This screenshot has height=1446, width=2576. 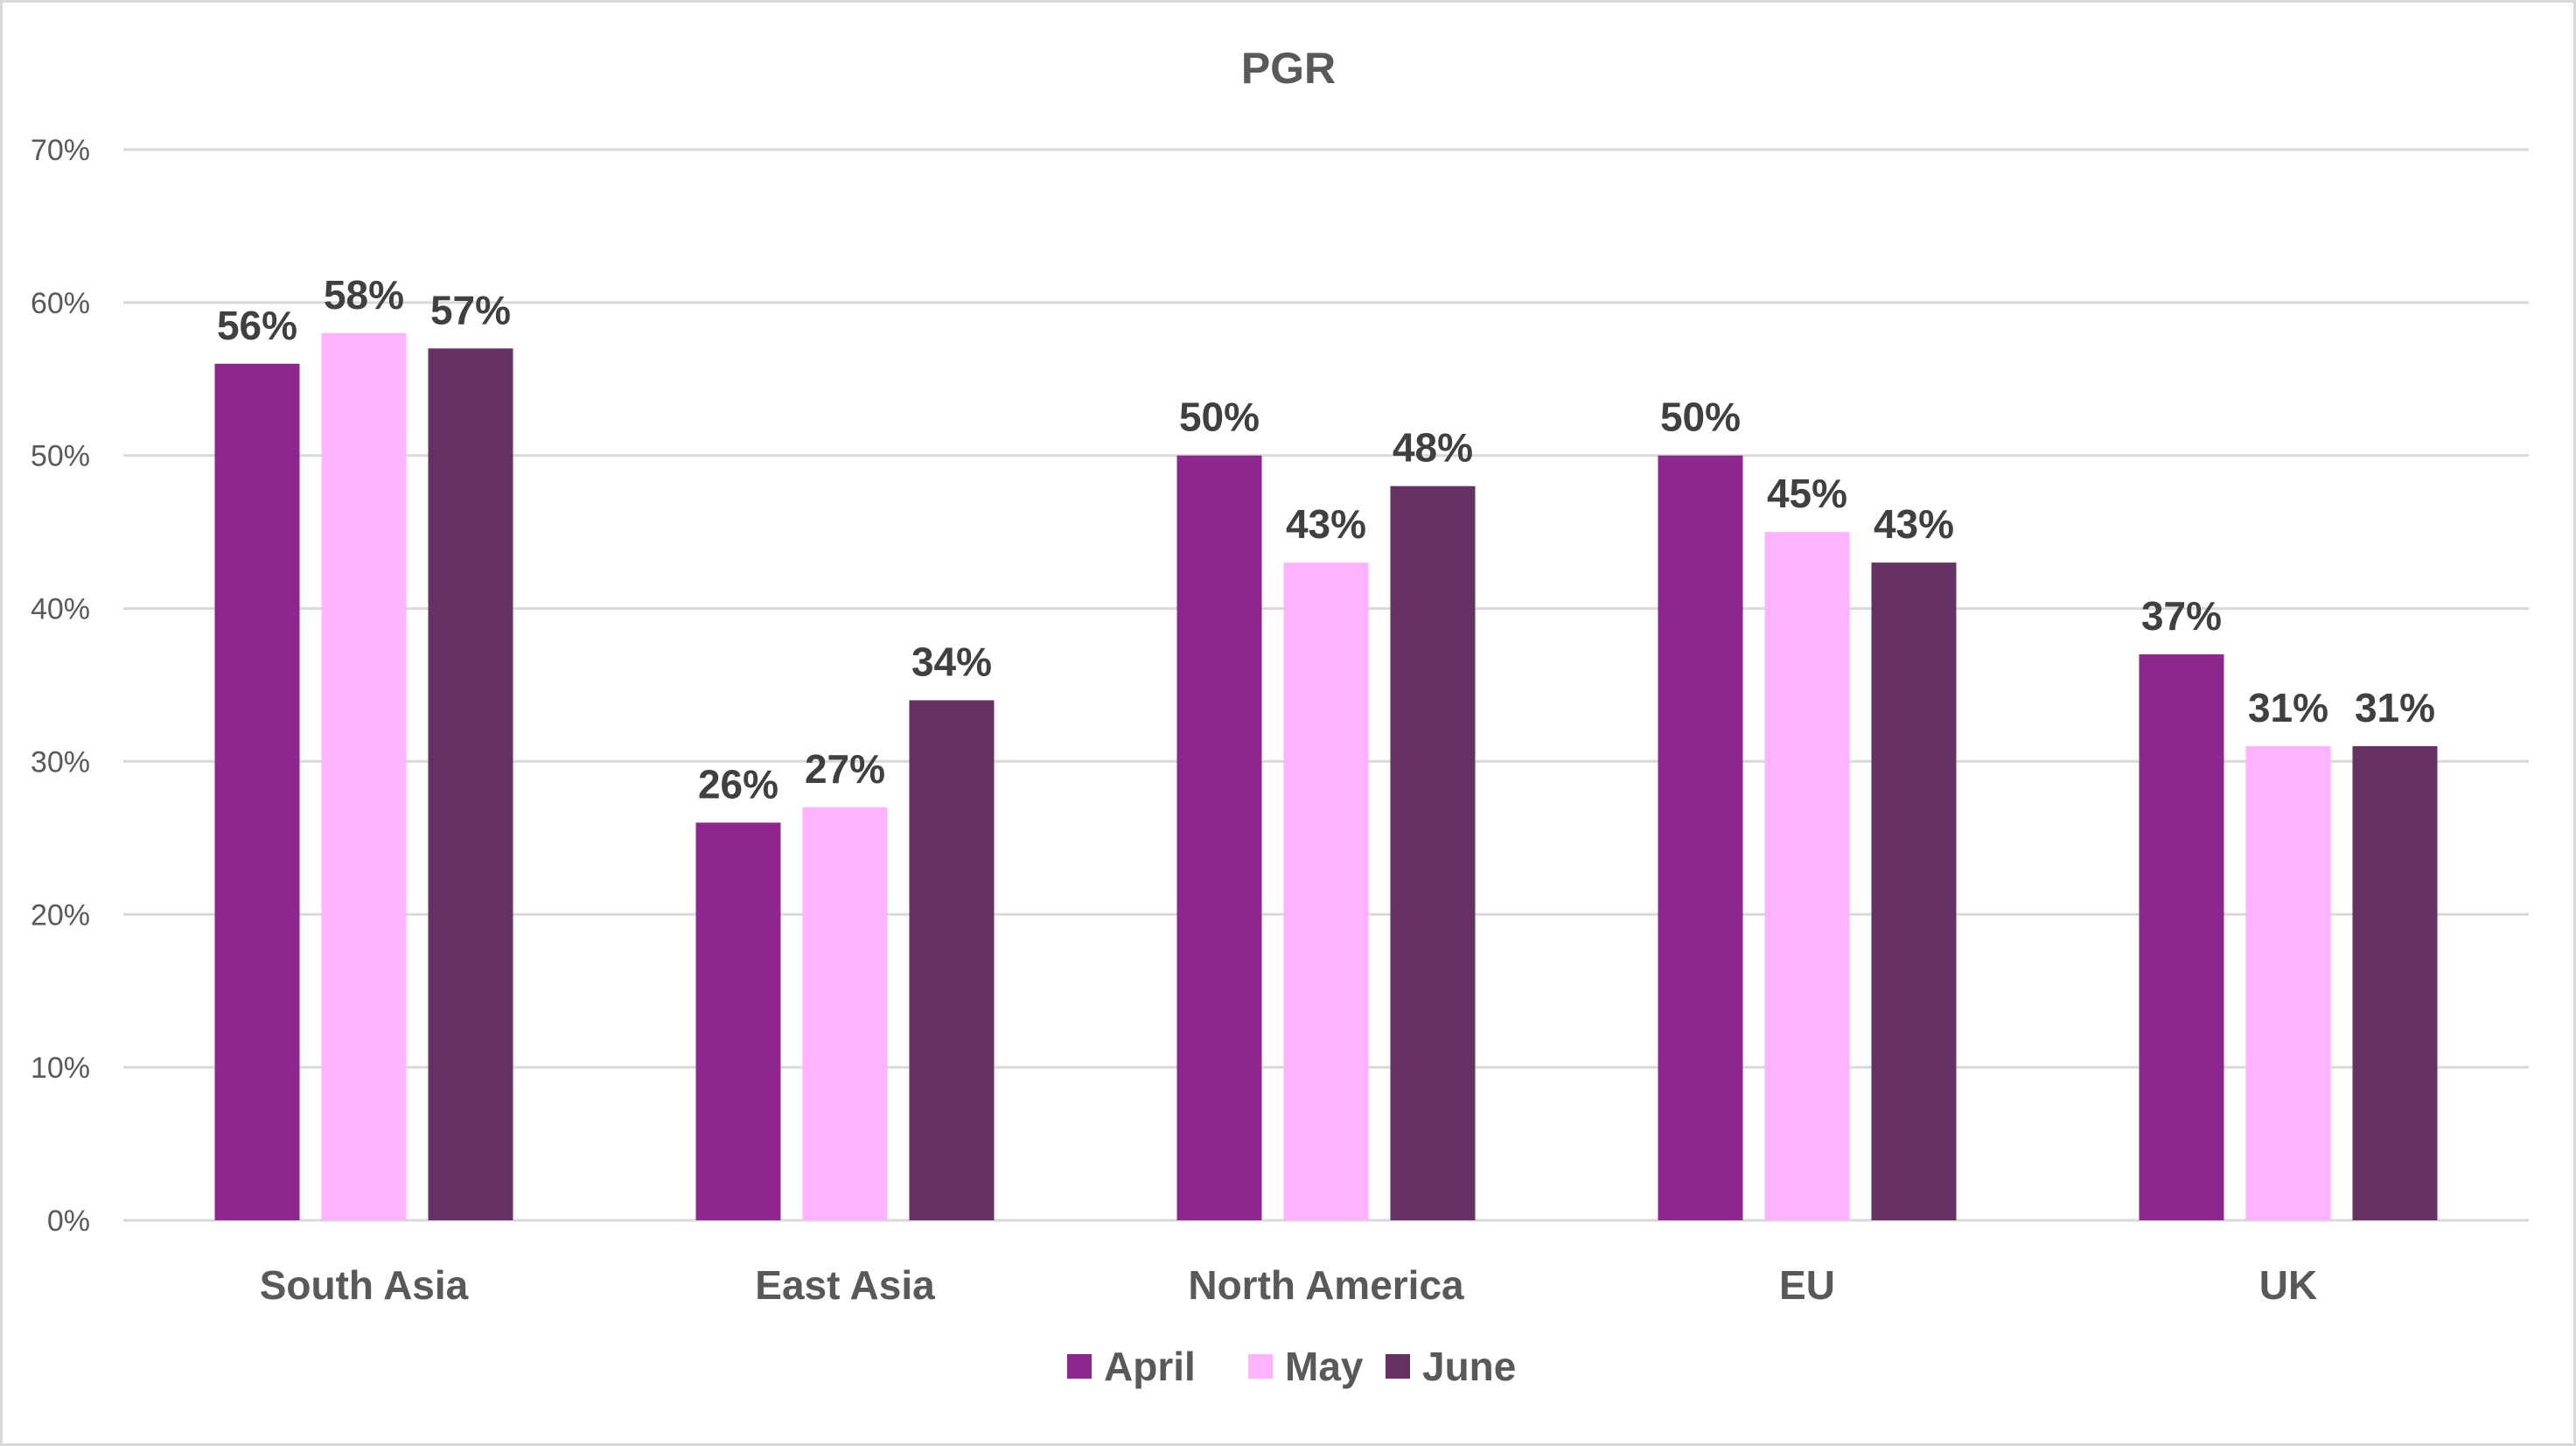 I want to click on data-label: 56%, so click(x=257, y=325).